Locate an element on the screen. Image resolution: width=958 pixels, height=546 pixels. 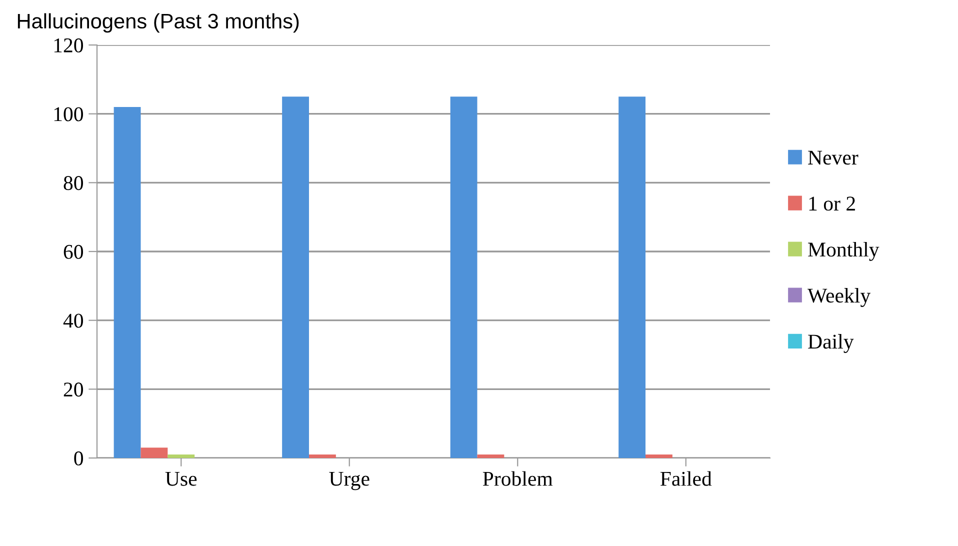
y-tick-label: 80 is located at coordinates (74, 183).